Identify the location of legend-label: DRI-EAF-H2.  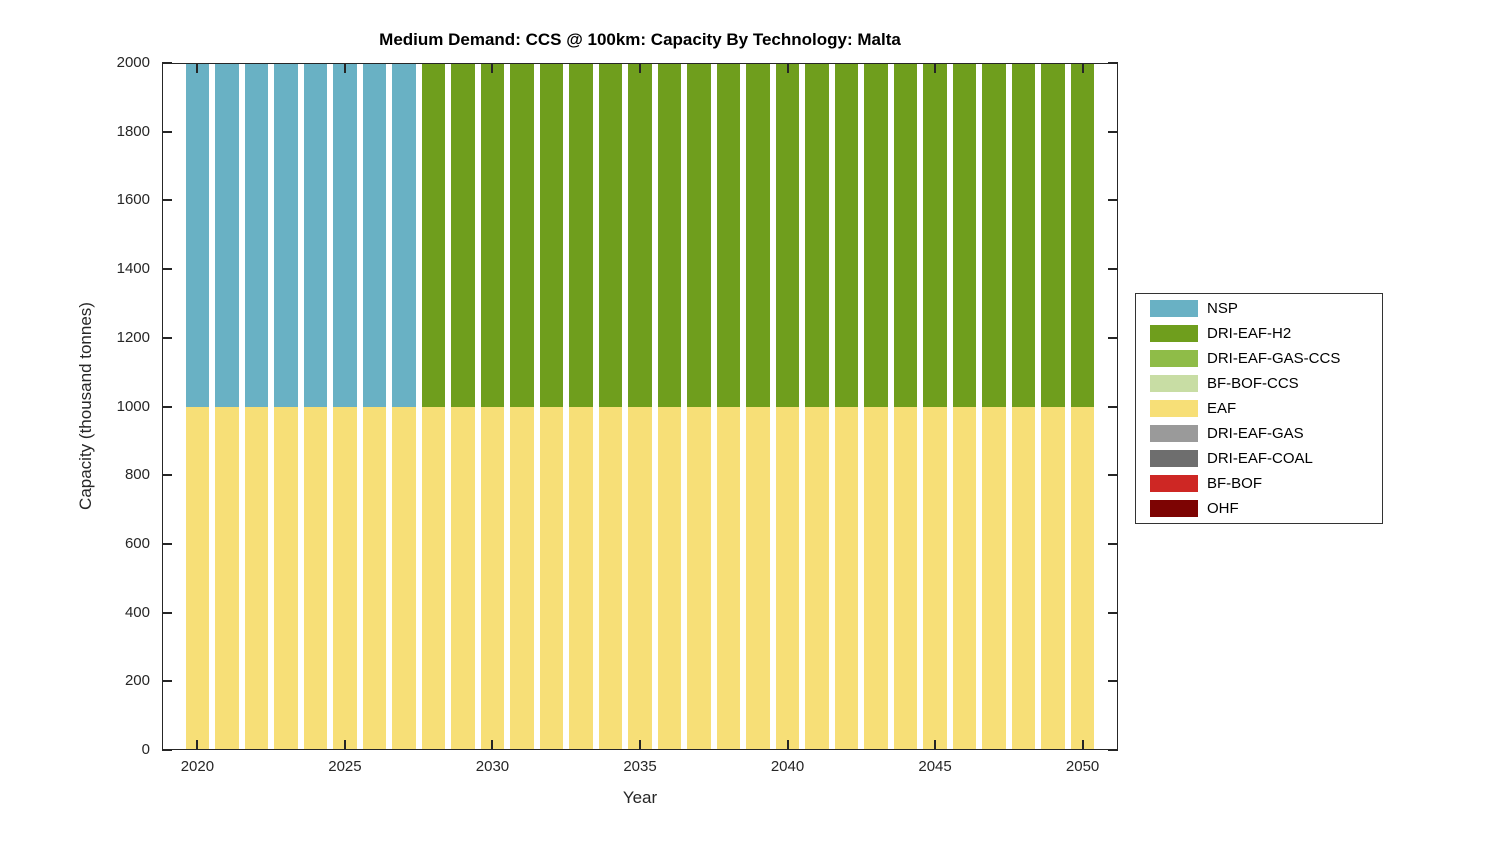
(1249, 333).